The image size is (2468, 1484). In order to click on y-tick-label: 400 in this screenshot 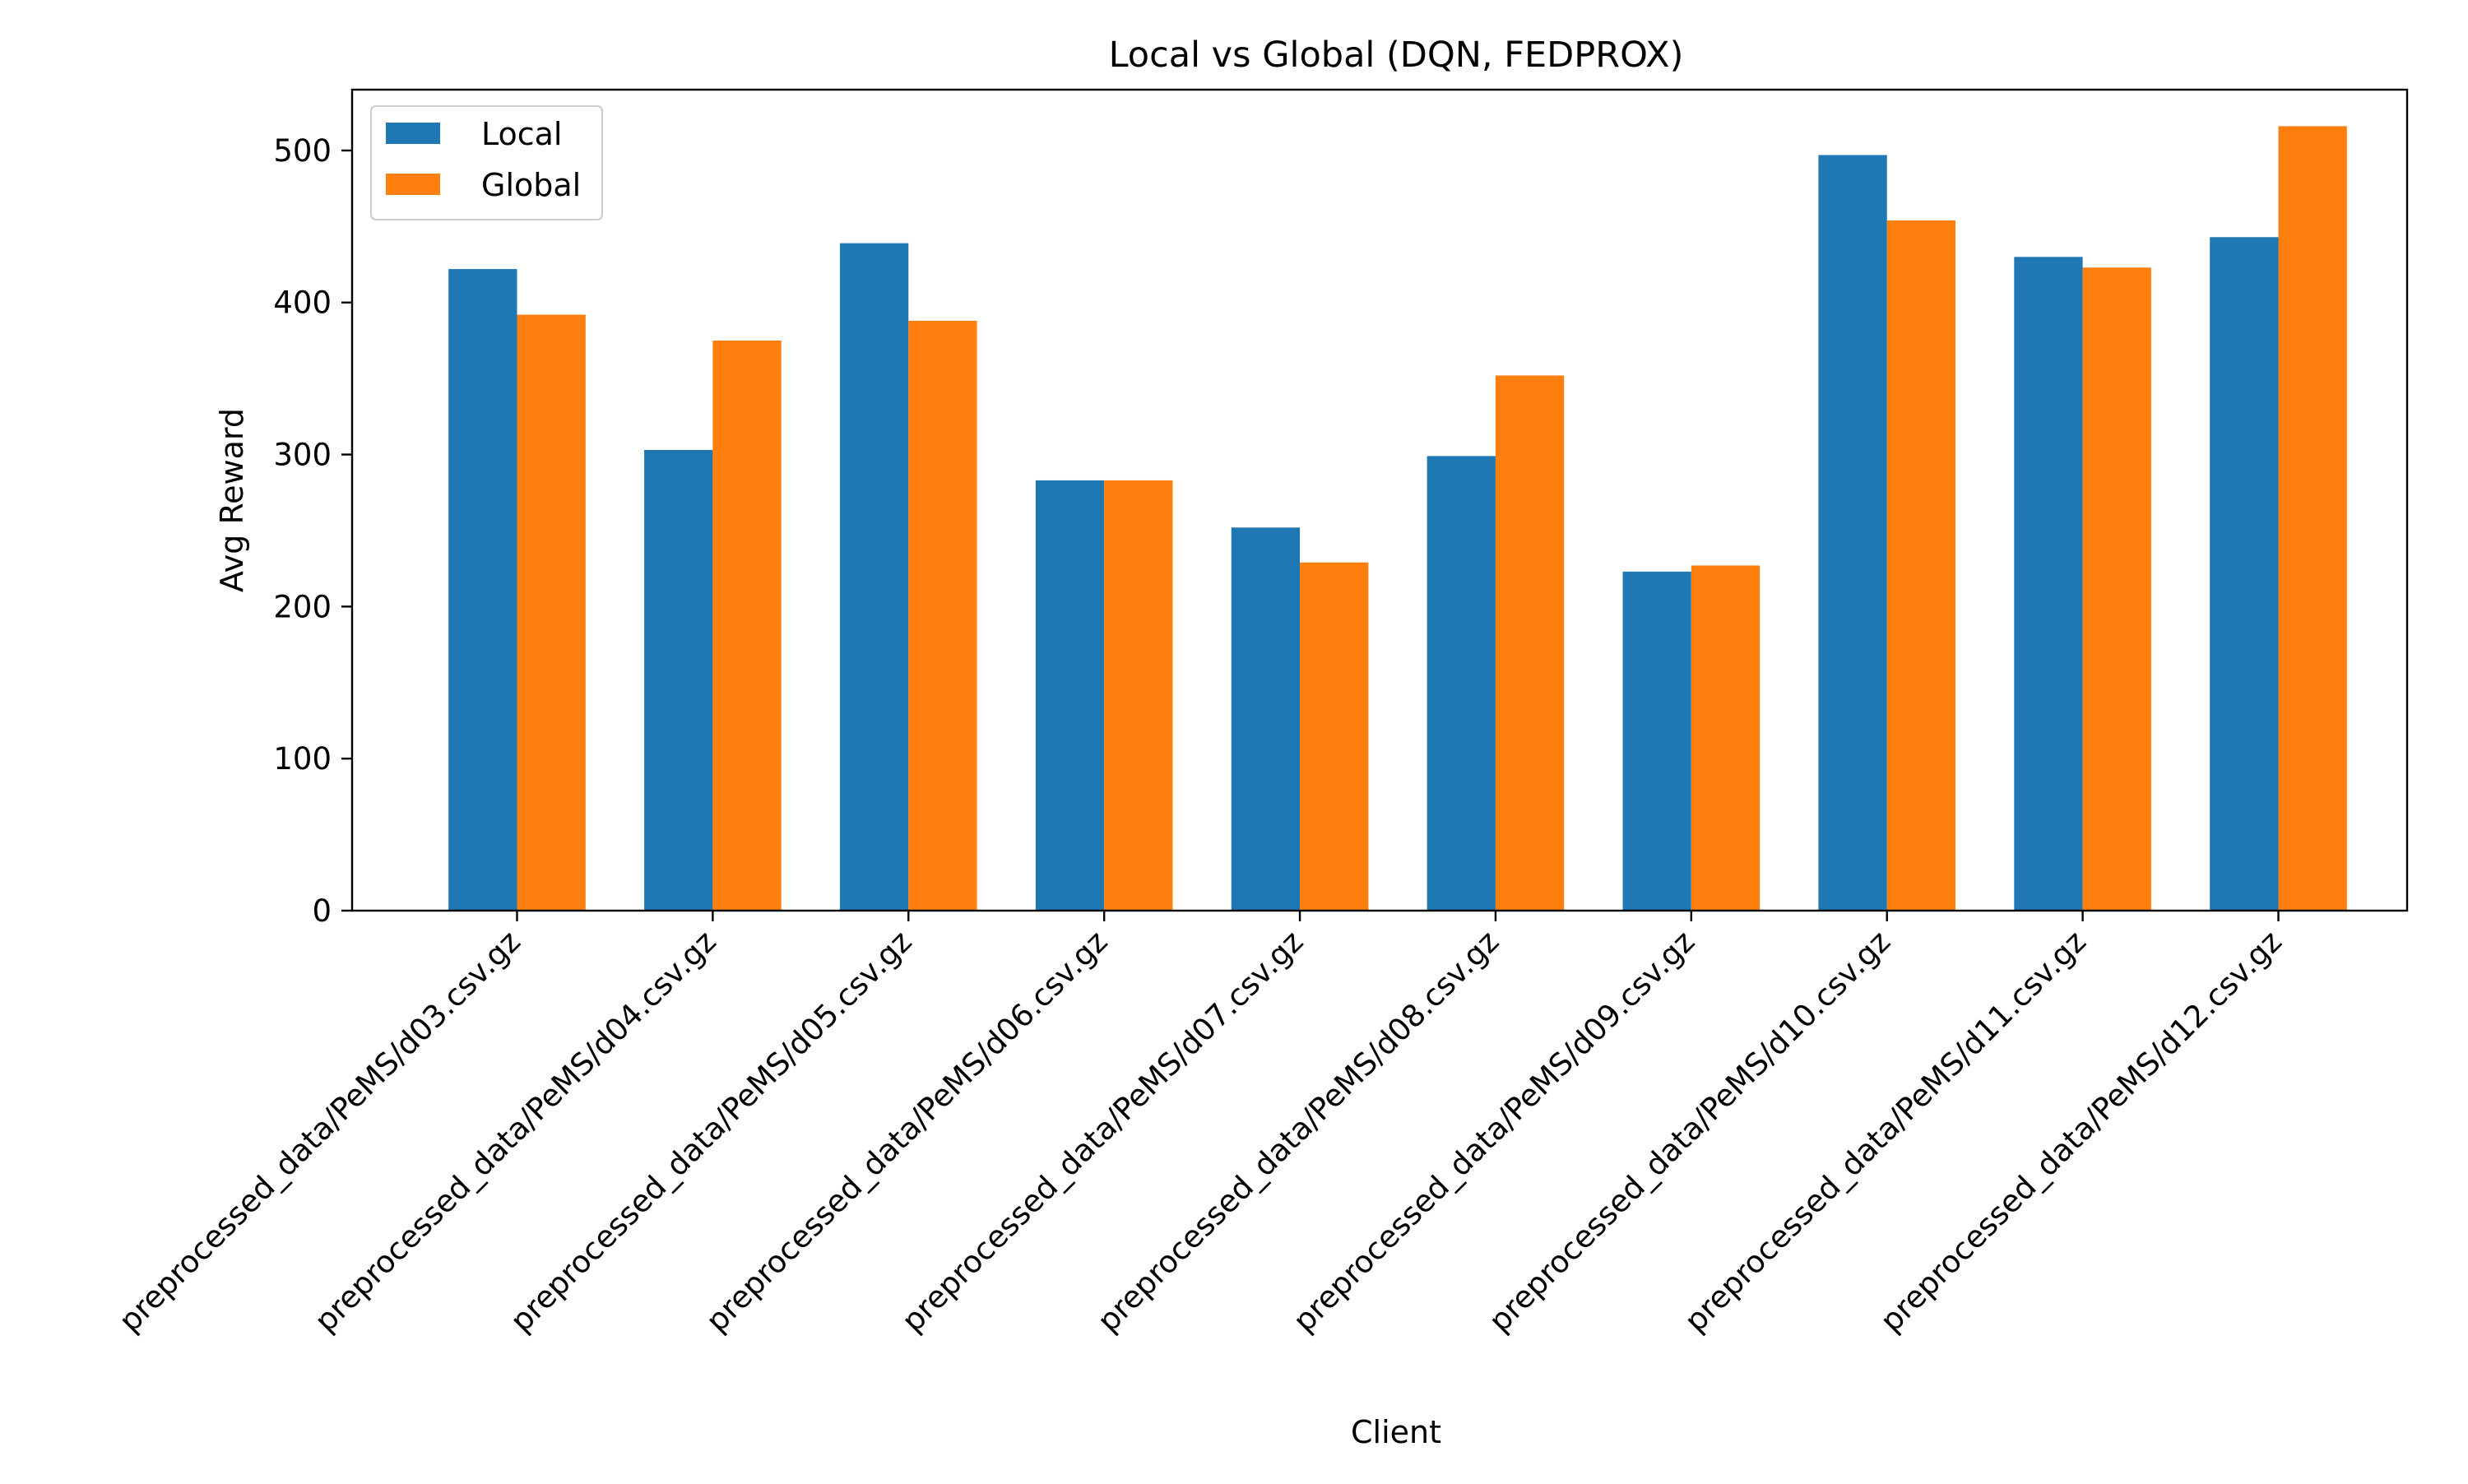, I will do `click(302, 303)`.